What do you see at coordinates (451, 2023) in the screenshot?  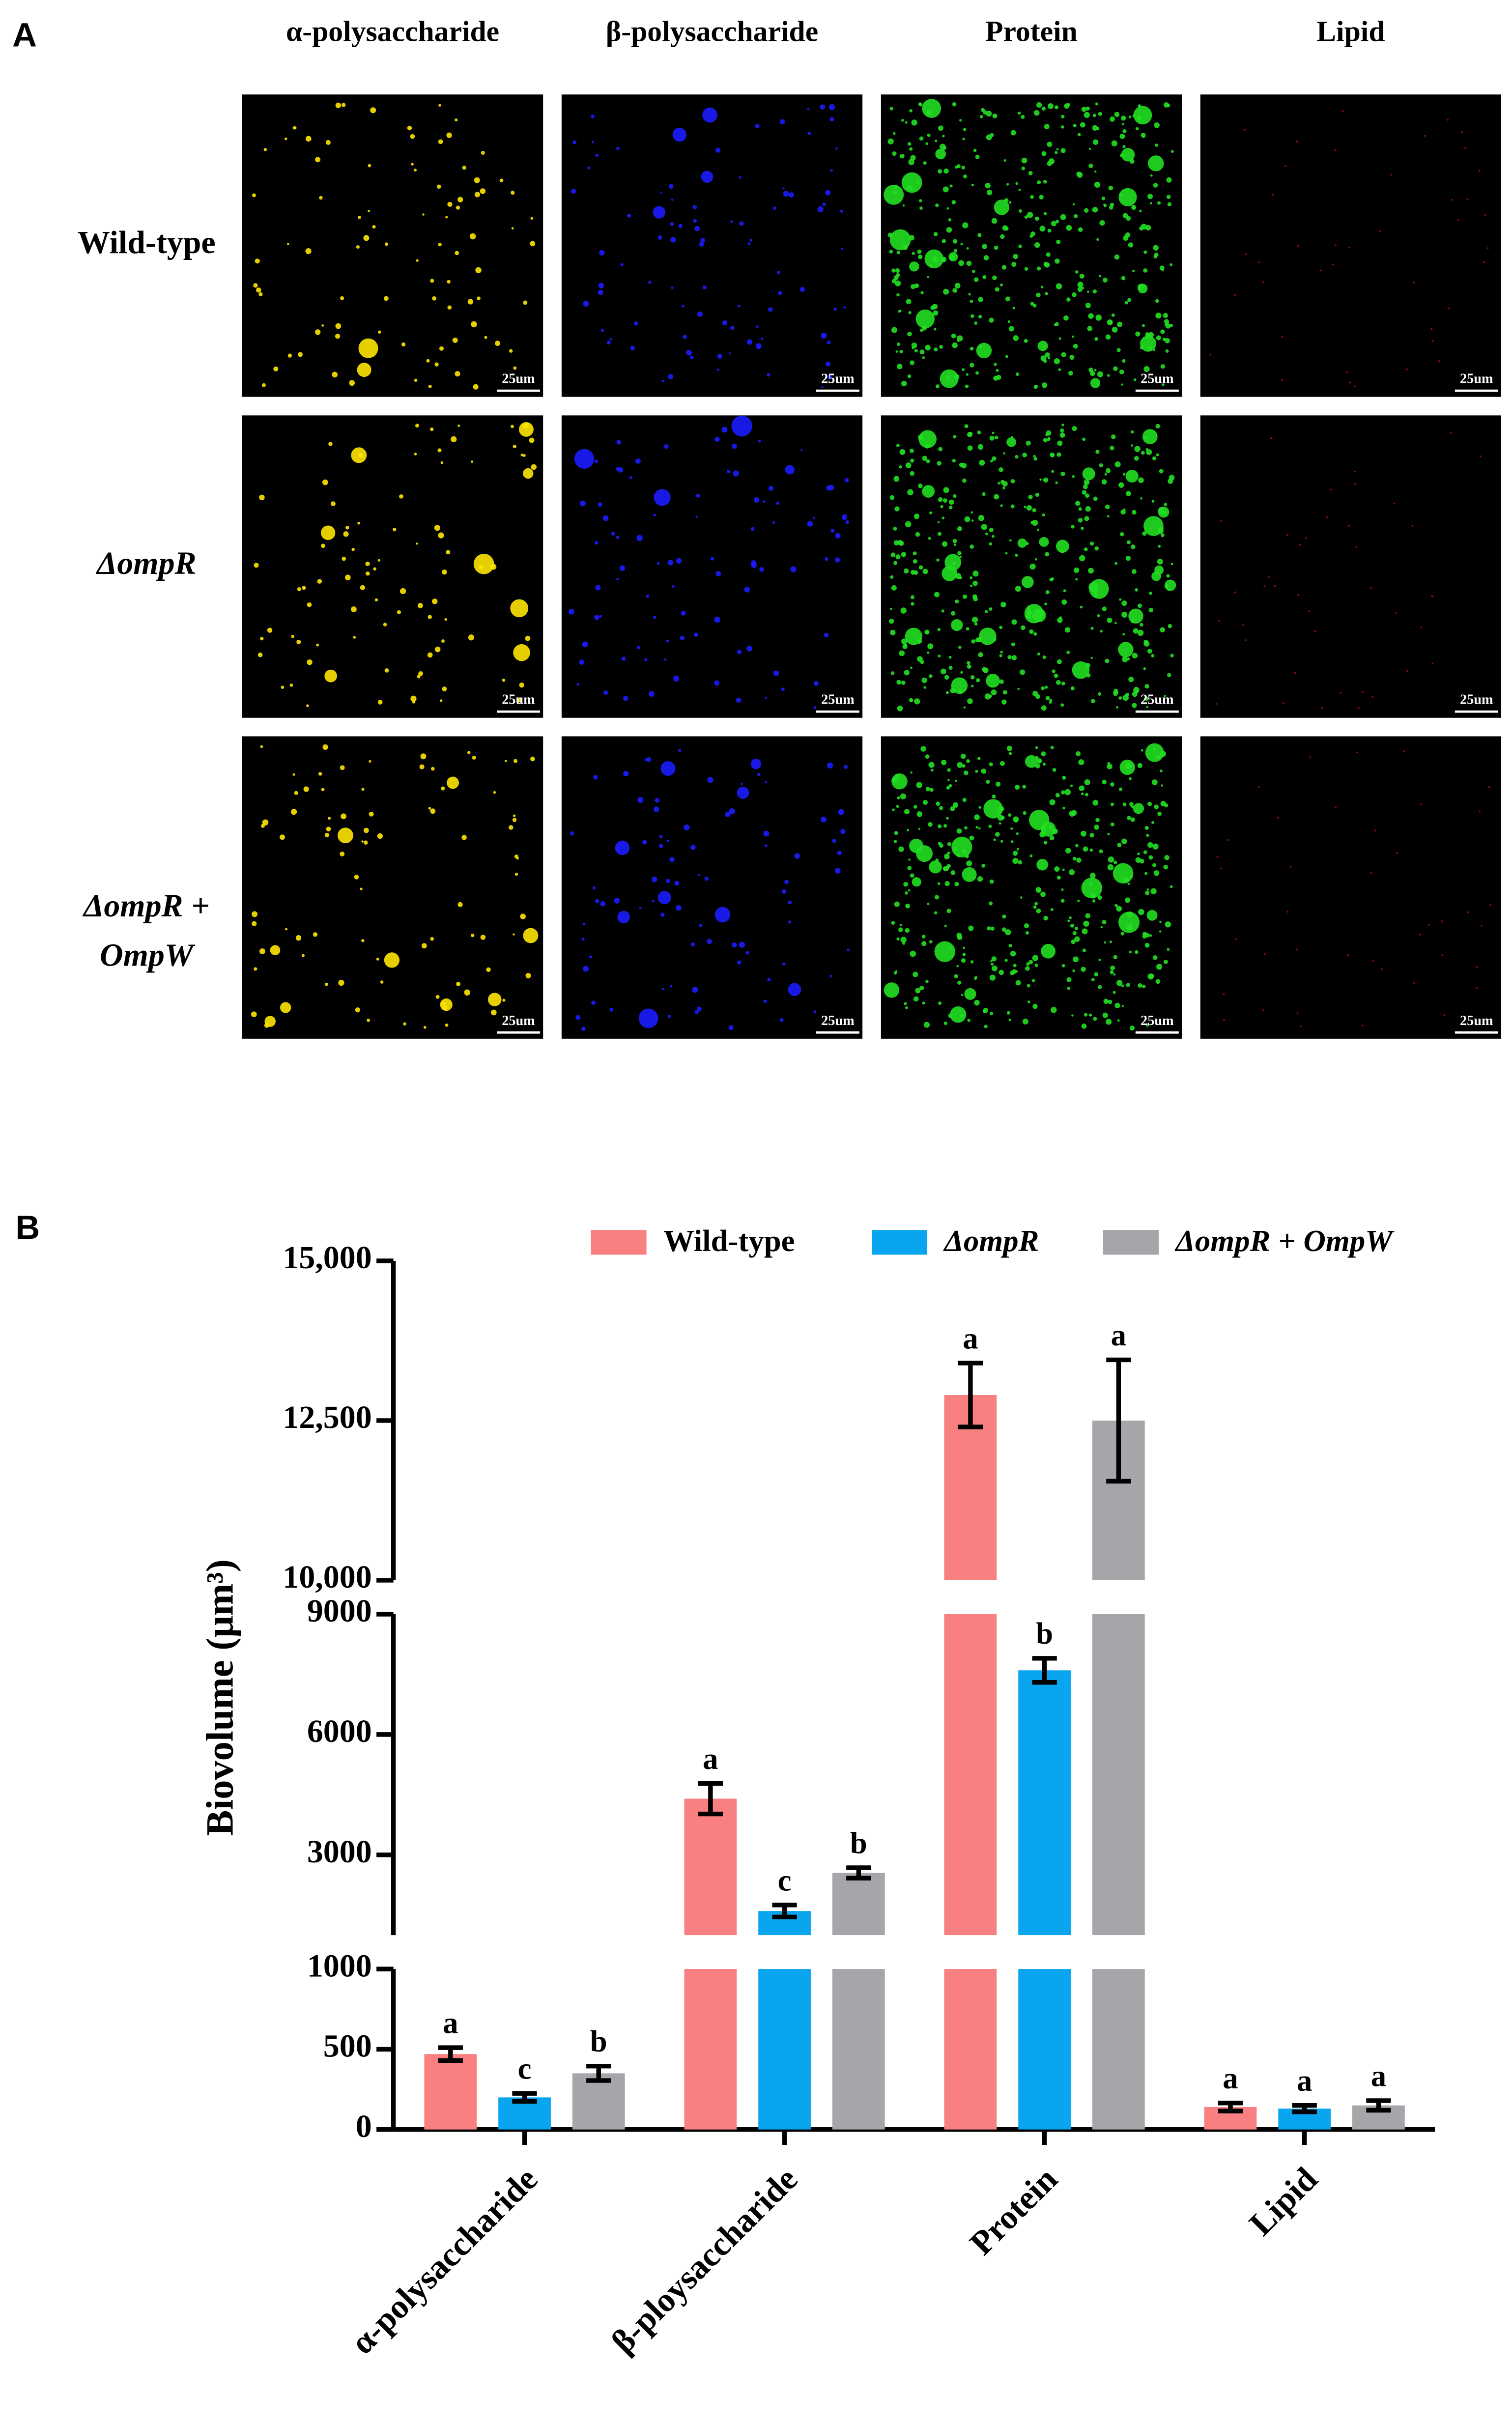 I see `significance-letter: a` at bounding box center [451, 2023].